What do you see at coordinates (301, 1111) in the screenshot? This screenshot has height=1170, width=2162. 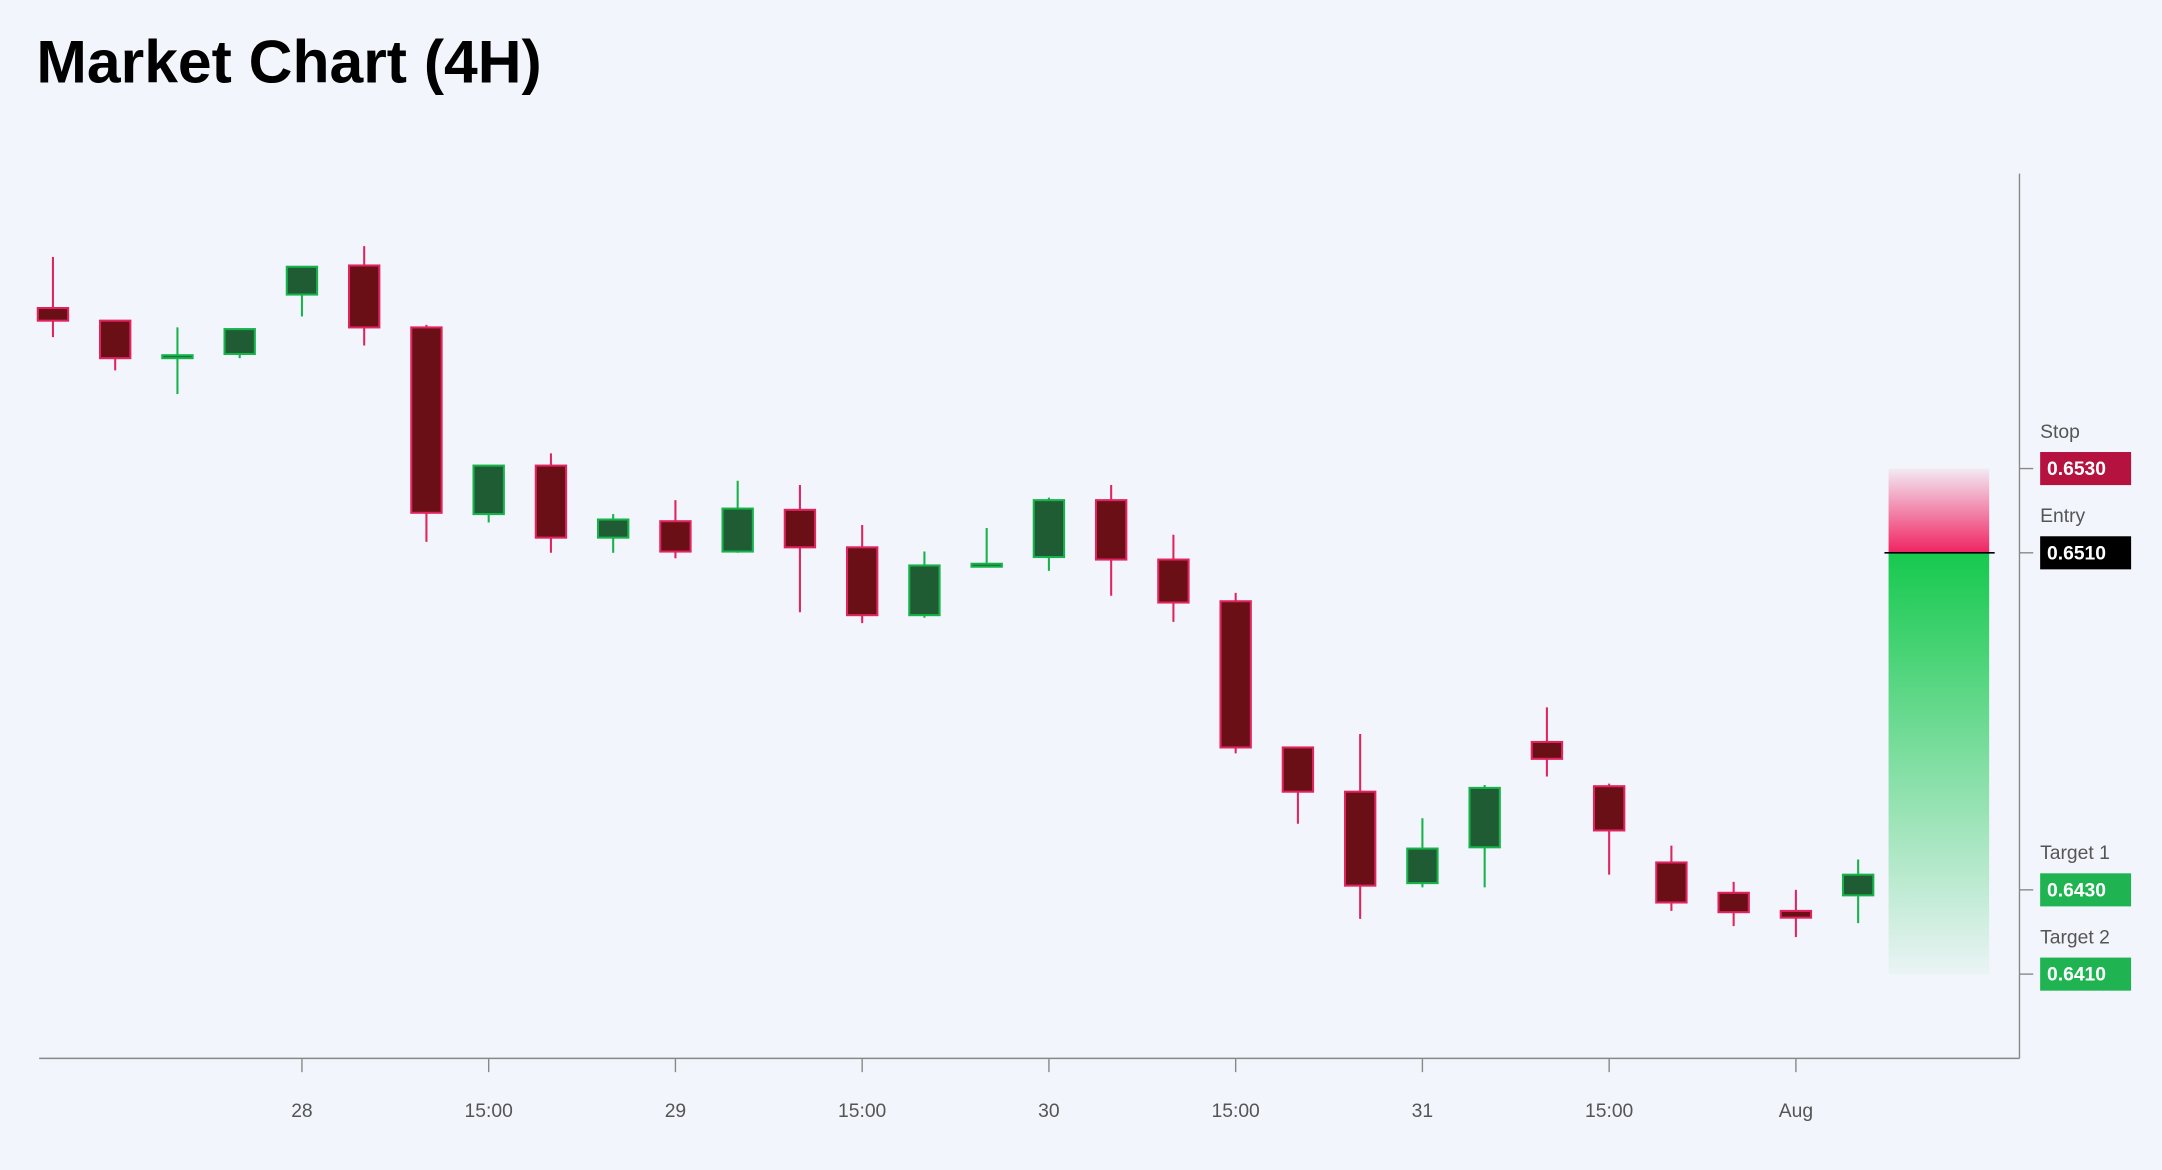 I see `x-tick-label: 28` at bounding box center [301, 1111].